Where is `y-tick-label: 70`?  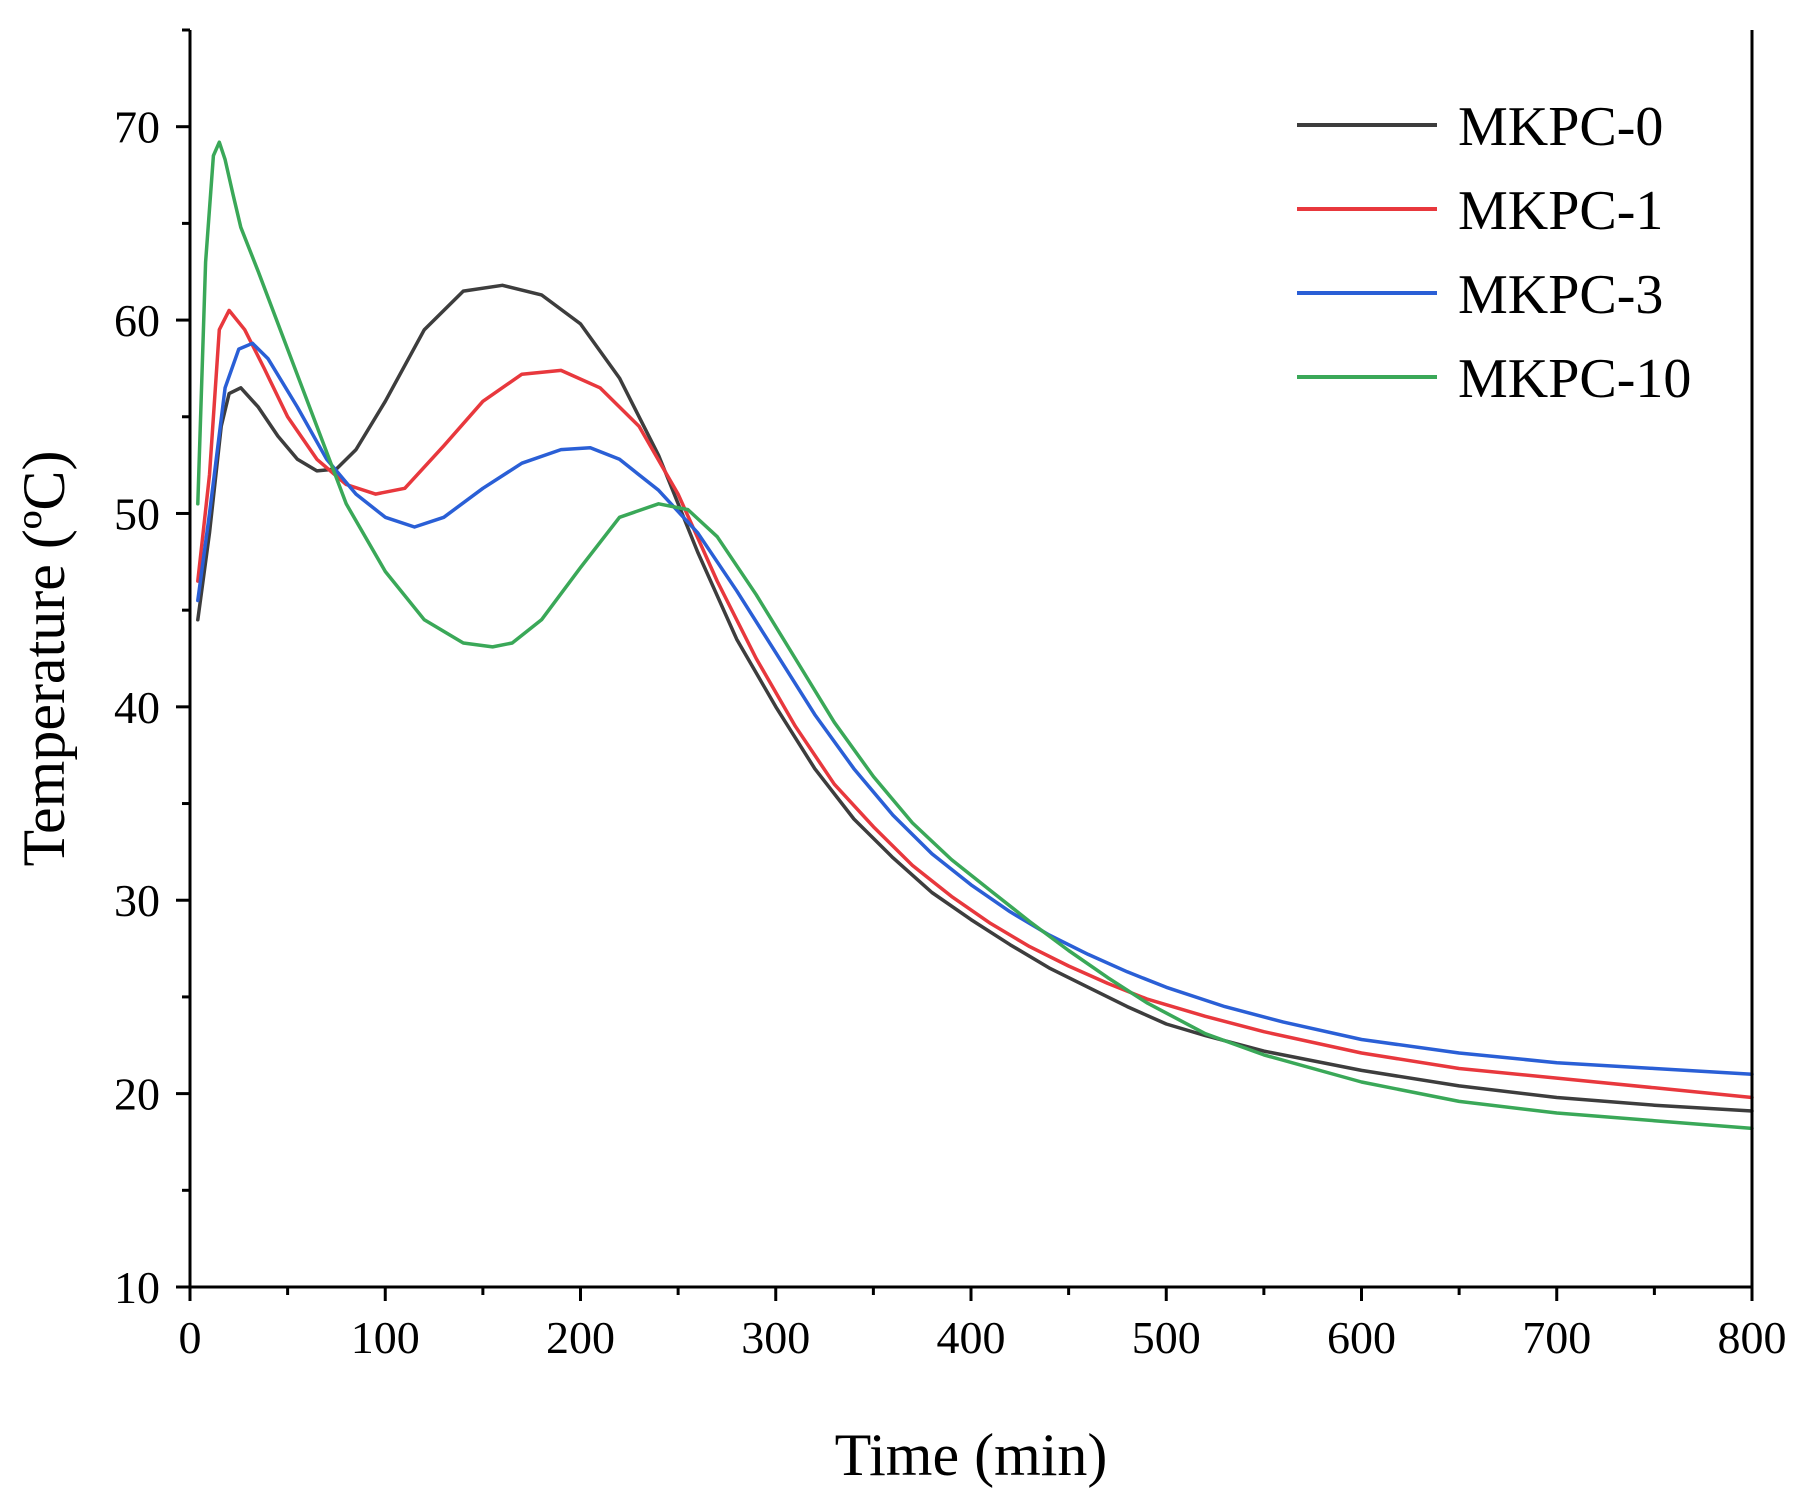
y-tick-label: 70 is located at coordinates (137, 127).